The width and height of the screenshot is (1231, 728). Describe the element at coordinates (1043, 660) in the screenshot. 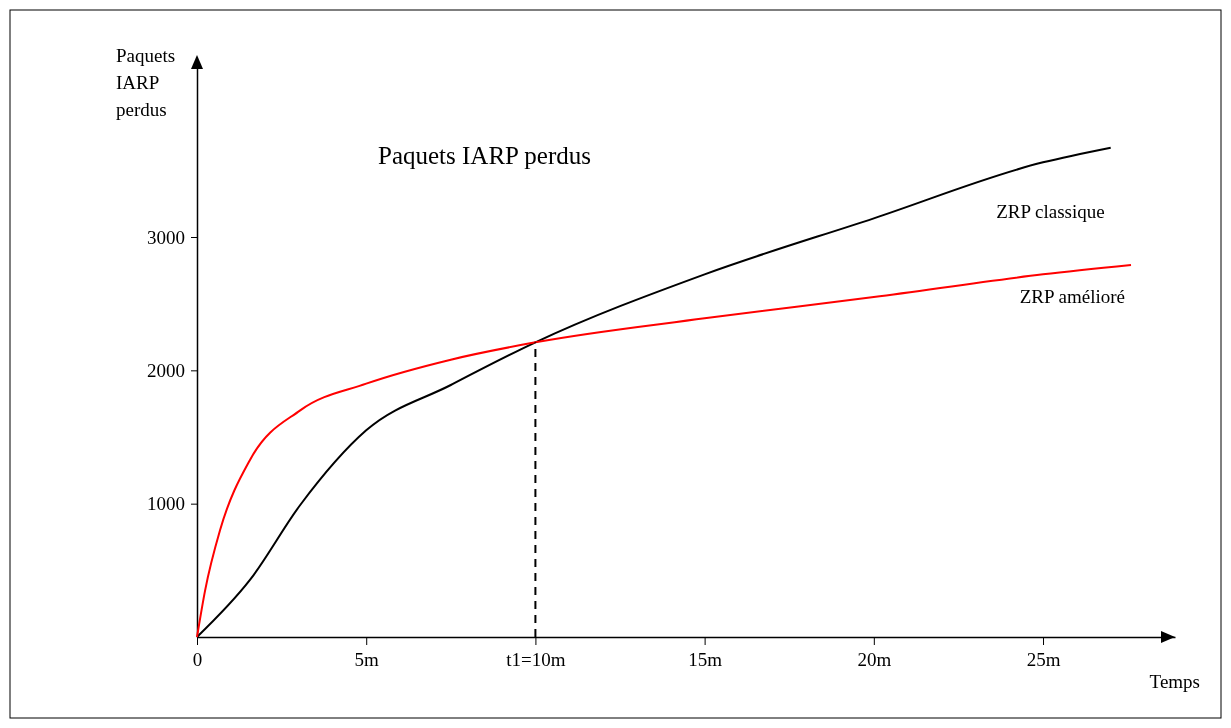

I see `x-tick-label: 25m` at that location.